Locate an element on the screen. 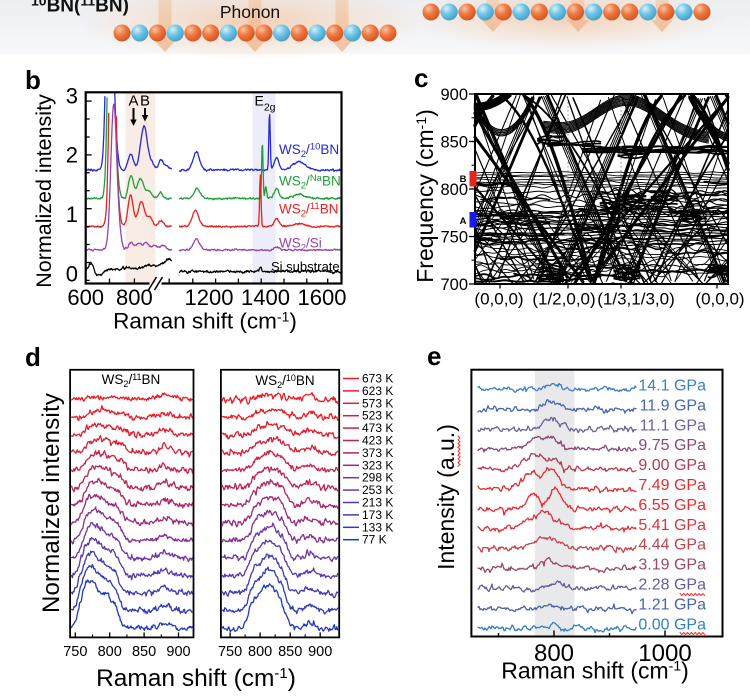 This screenshot has height=700, width=750. svg-text: 2 is located at coordinates (72, 155).